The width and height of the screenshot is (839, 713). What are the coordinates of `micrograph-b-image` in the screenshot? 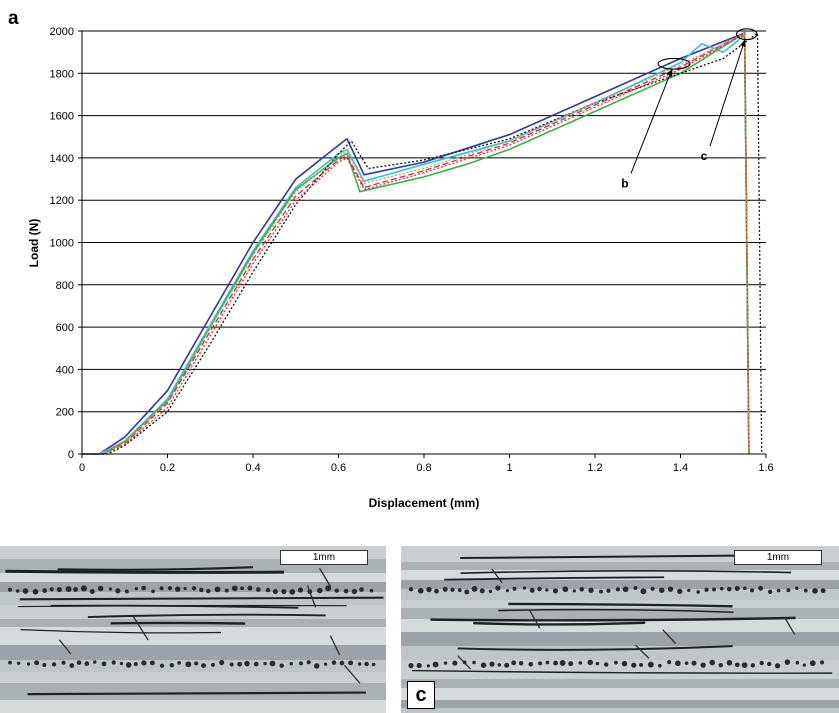 It's located at (193, 629).